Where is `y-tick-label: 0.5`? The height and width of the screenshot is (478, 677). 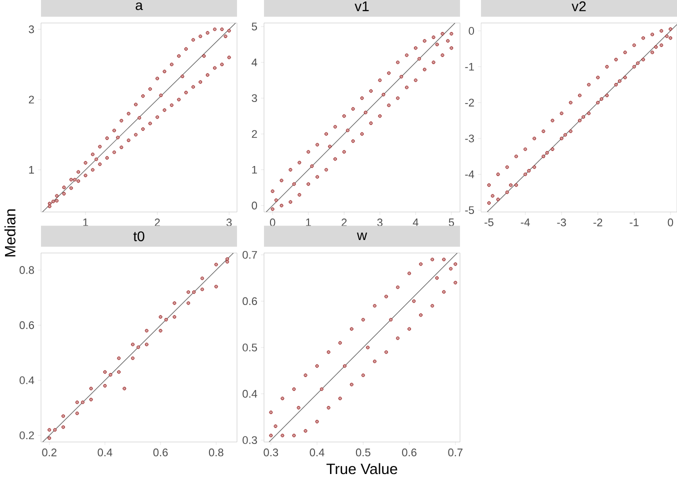 y-tick-label: 0.5 is located at coordinates (249, 348).